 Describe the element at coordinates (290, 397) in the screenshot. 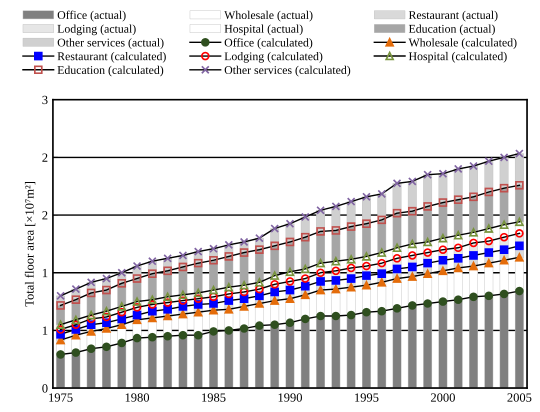

I see `x-tick-label: 1990` at that location.